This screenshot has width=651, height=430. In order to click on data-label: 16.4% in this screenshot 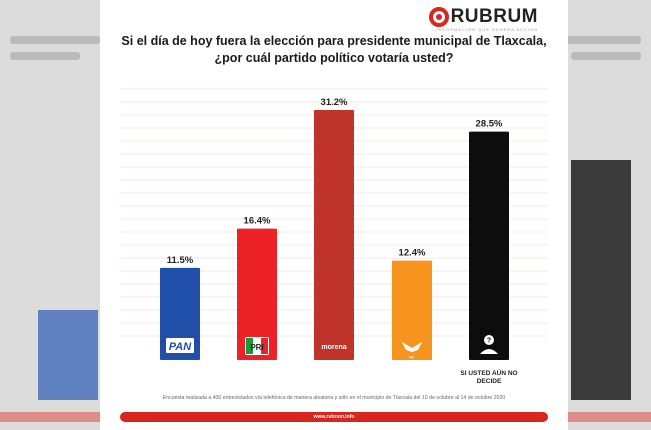, I will do `click(257, 221)`.